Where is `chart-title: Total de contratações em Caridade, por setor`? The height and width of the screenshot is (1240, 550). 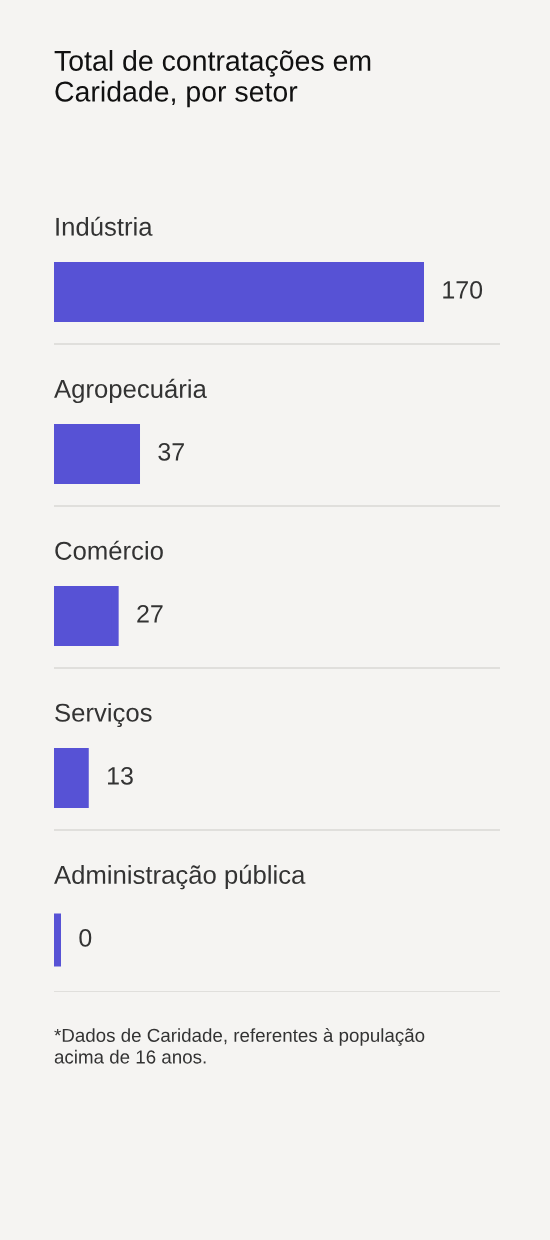 chart-title: Total de contratações em Caridade, por setor is located at coordinates (212, 79).